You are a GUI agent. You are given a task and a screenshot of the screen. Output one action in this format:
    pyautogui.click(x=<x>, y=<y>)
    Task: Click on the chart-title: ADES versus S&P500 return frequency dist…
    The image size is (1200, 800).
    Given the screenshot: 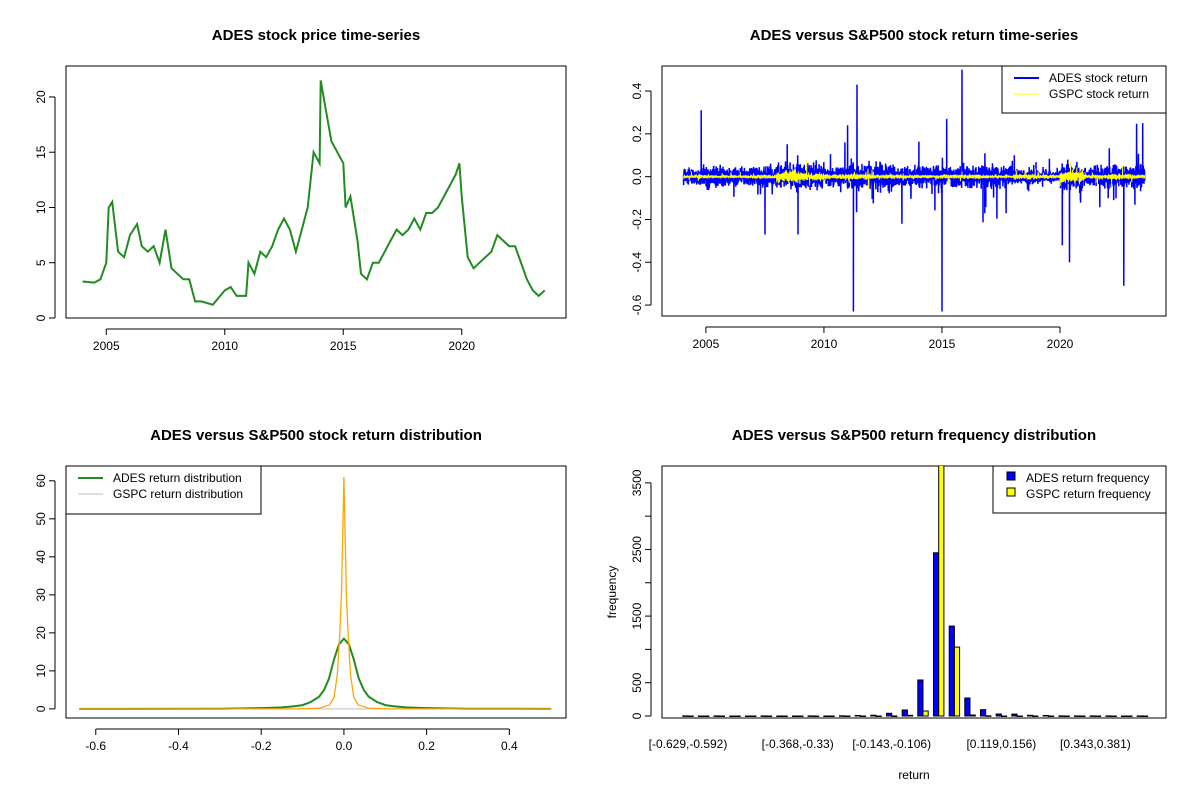 What is the action you would take?
    pyautogui.click(x=914, y=435)
    